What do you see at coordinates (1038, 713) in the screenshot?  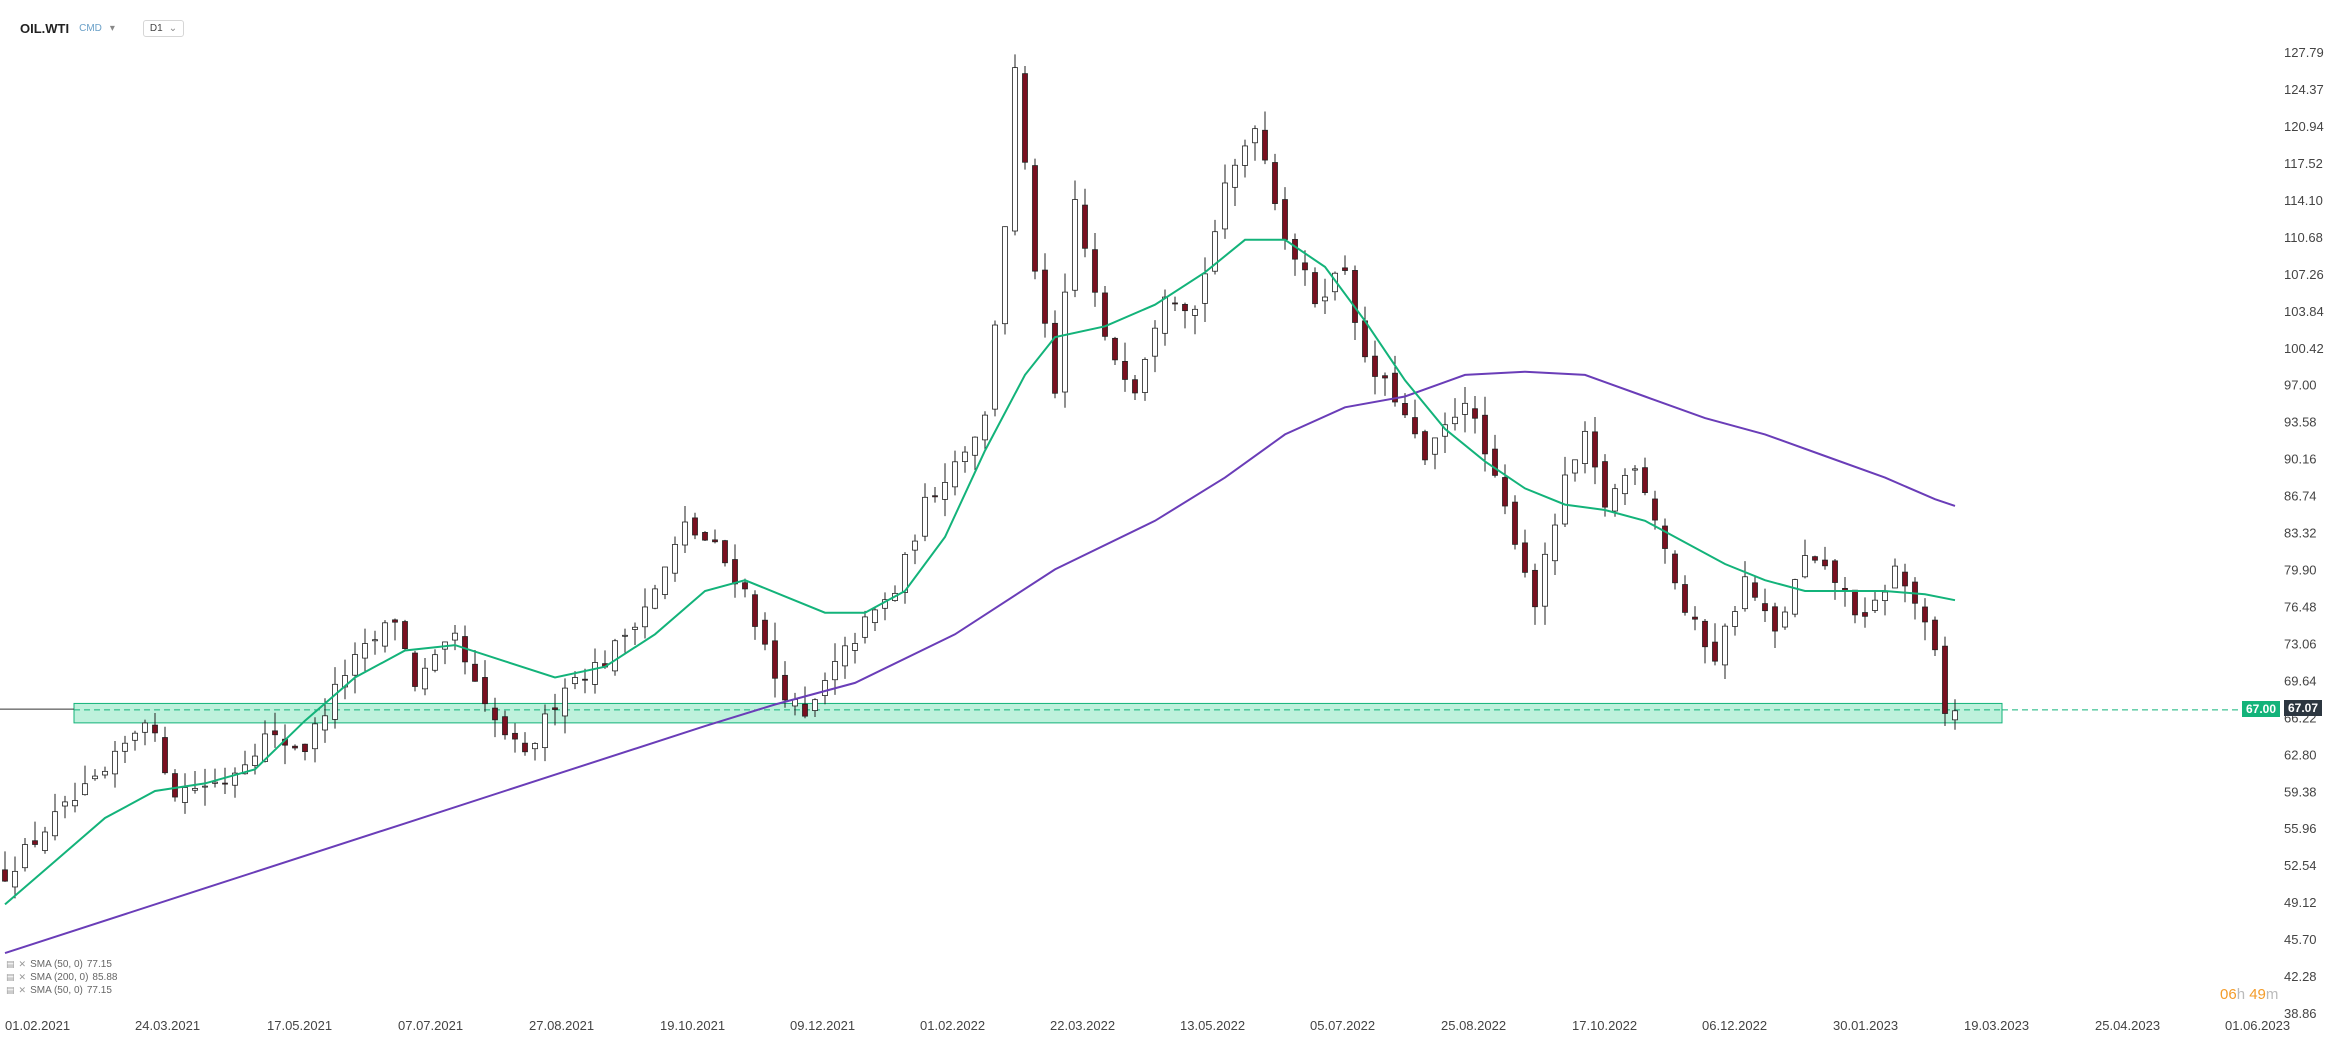 I see `support-zone` at bounding box center [1038, 713].